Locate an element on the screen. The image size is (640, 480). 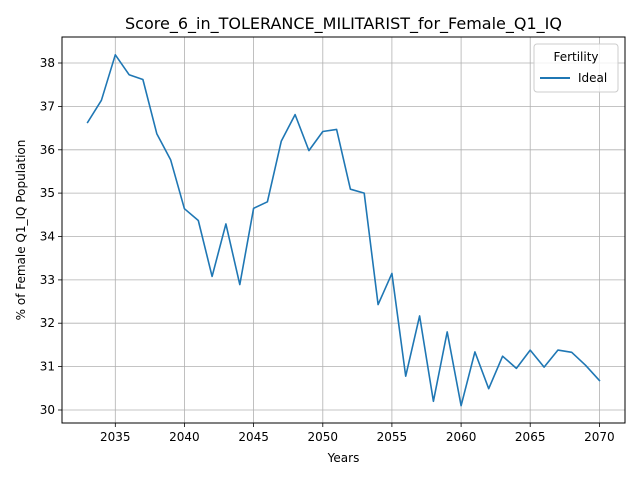
x-tick-label: 2060 is located at coordinates (461, 437).